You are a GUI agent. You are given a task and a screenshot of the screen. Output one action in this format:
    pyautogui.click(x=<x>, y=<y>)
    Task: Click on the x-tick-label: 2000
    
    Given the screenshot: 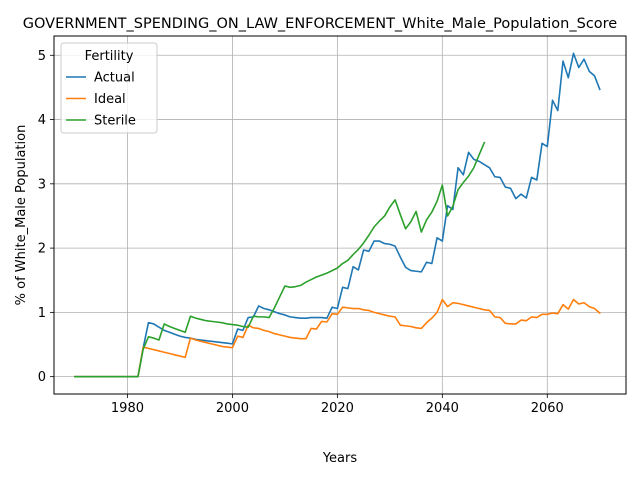 What is the action you would take?
    pyautogui.click(x=232, y=408)
    